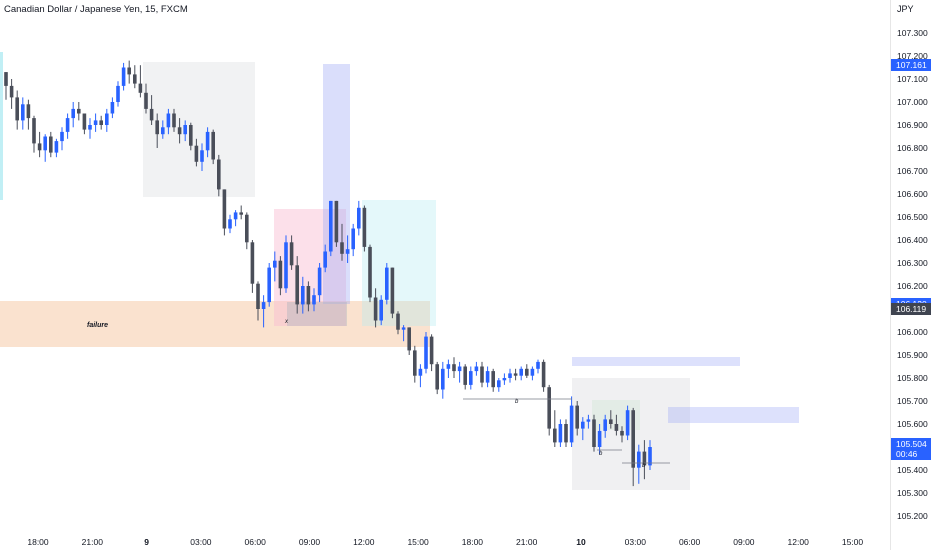 This screenshot has height=550, width=932. What do you see at coordinates (912, 125) in the screenshot?
I see `price-axis-label: 106.900` at bounding box center [912, 125].